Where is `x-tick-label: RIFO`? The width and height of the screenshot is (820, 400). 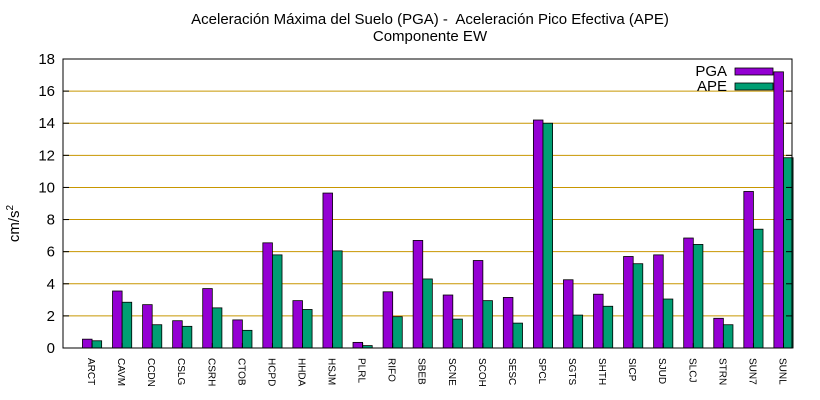 x-tick-label: RIFO is located at coordinates (391, 370).